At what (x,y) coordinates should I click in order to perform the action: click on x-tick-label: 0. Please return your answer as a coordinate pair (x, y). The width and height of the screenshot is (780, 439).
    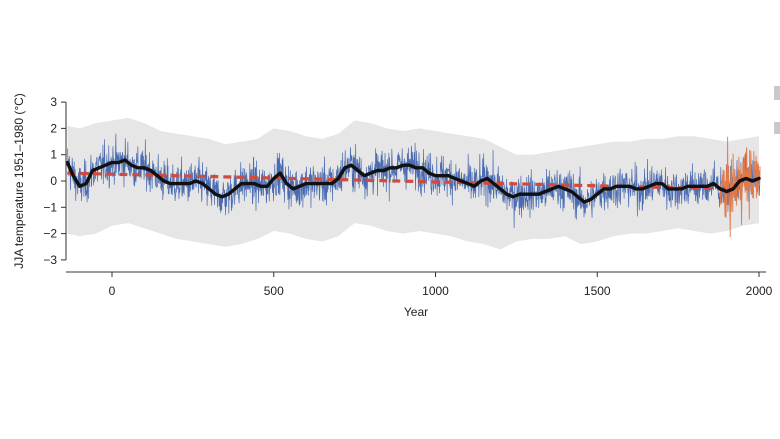
    Looking at the image, I should click on (112, 291).